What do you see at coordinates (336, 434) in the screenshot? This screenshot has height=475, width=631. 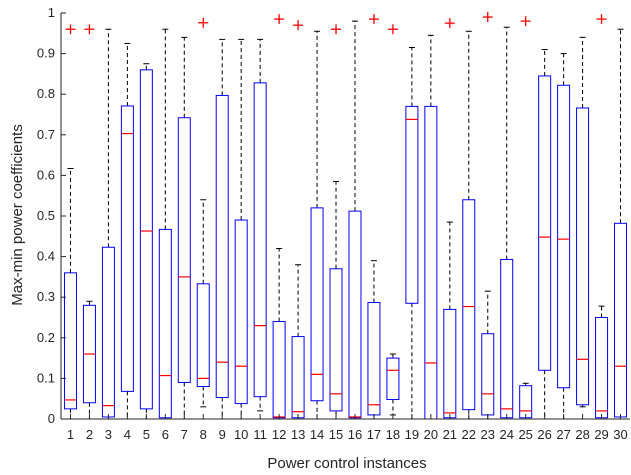 I see `x-tick-label: 15` at bounding box center [336, 434].